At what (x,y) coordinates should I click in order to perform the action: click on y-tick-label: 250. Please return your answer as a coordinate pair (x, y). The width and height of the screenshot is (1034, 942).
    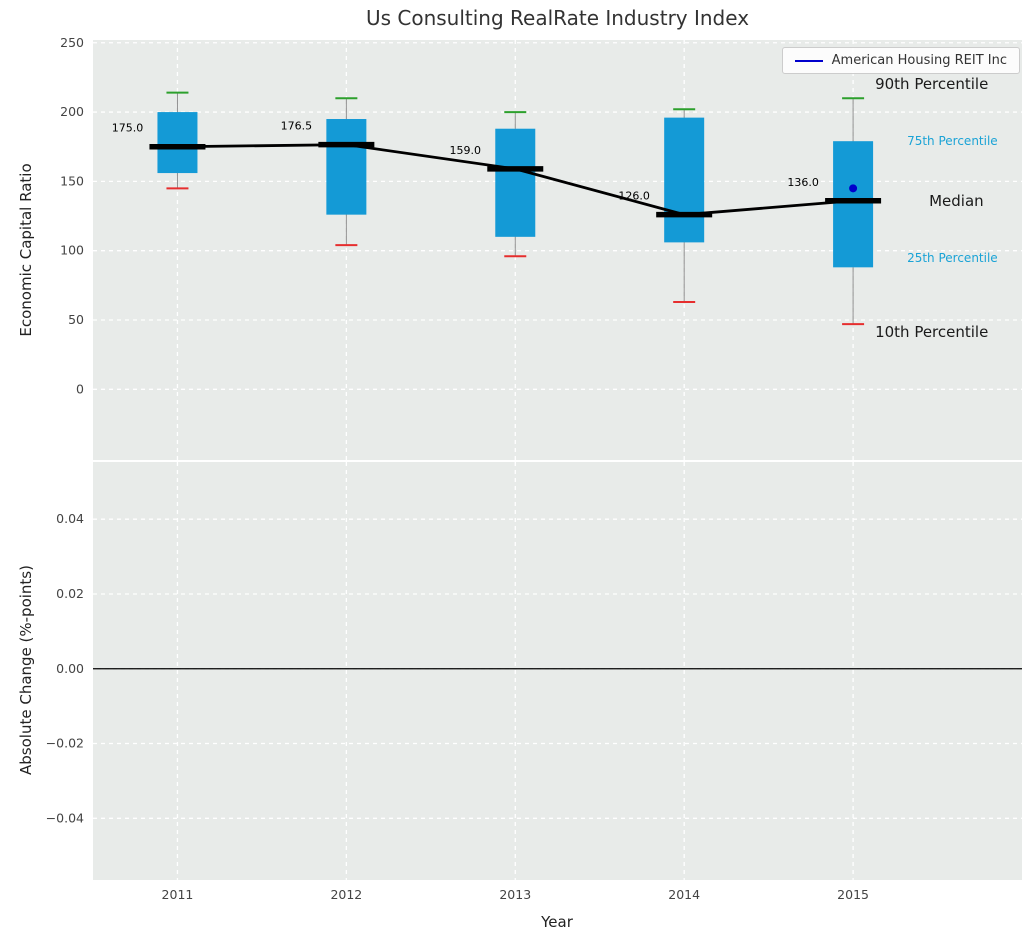
    Looking at the image, I should click on (72, 42).